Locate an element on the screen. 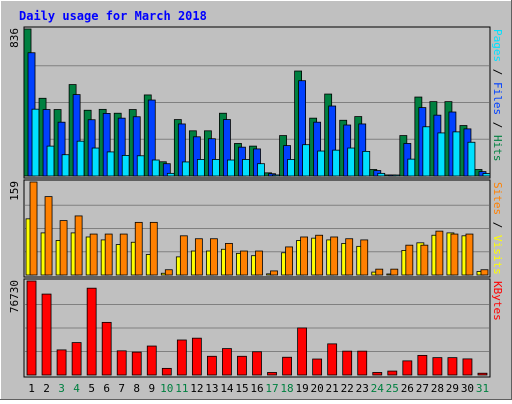 This screenshot has width=512, height=404. day-label-23: 23 is located at coordinates (362, 388).